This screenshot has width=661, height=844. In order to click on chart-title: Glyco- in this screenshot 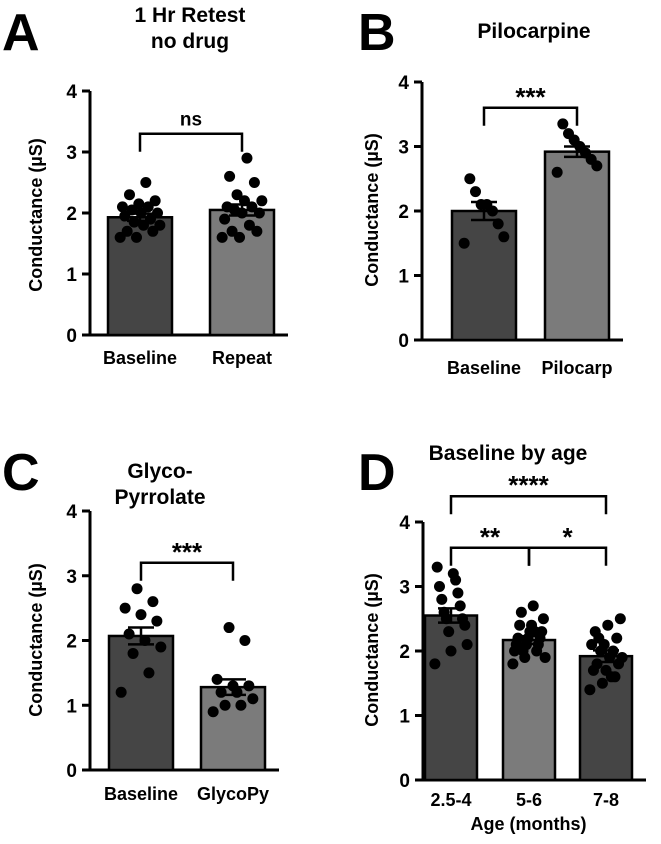, I will do `click(159, 471)`.